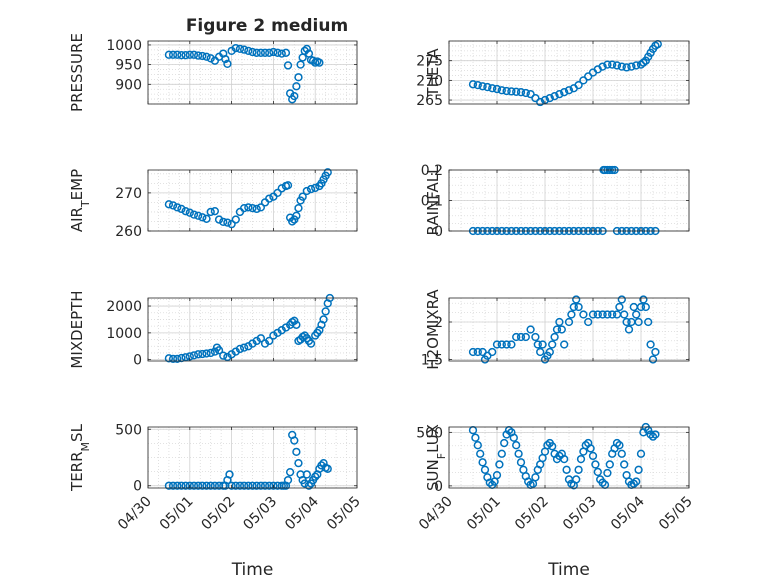 The height and width of the screenshot is (583, 778). What do you see at coordinates (128, 66) in the screenshot?
I see `y-tick-label: 950` at bounding box center [128, 66].